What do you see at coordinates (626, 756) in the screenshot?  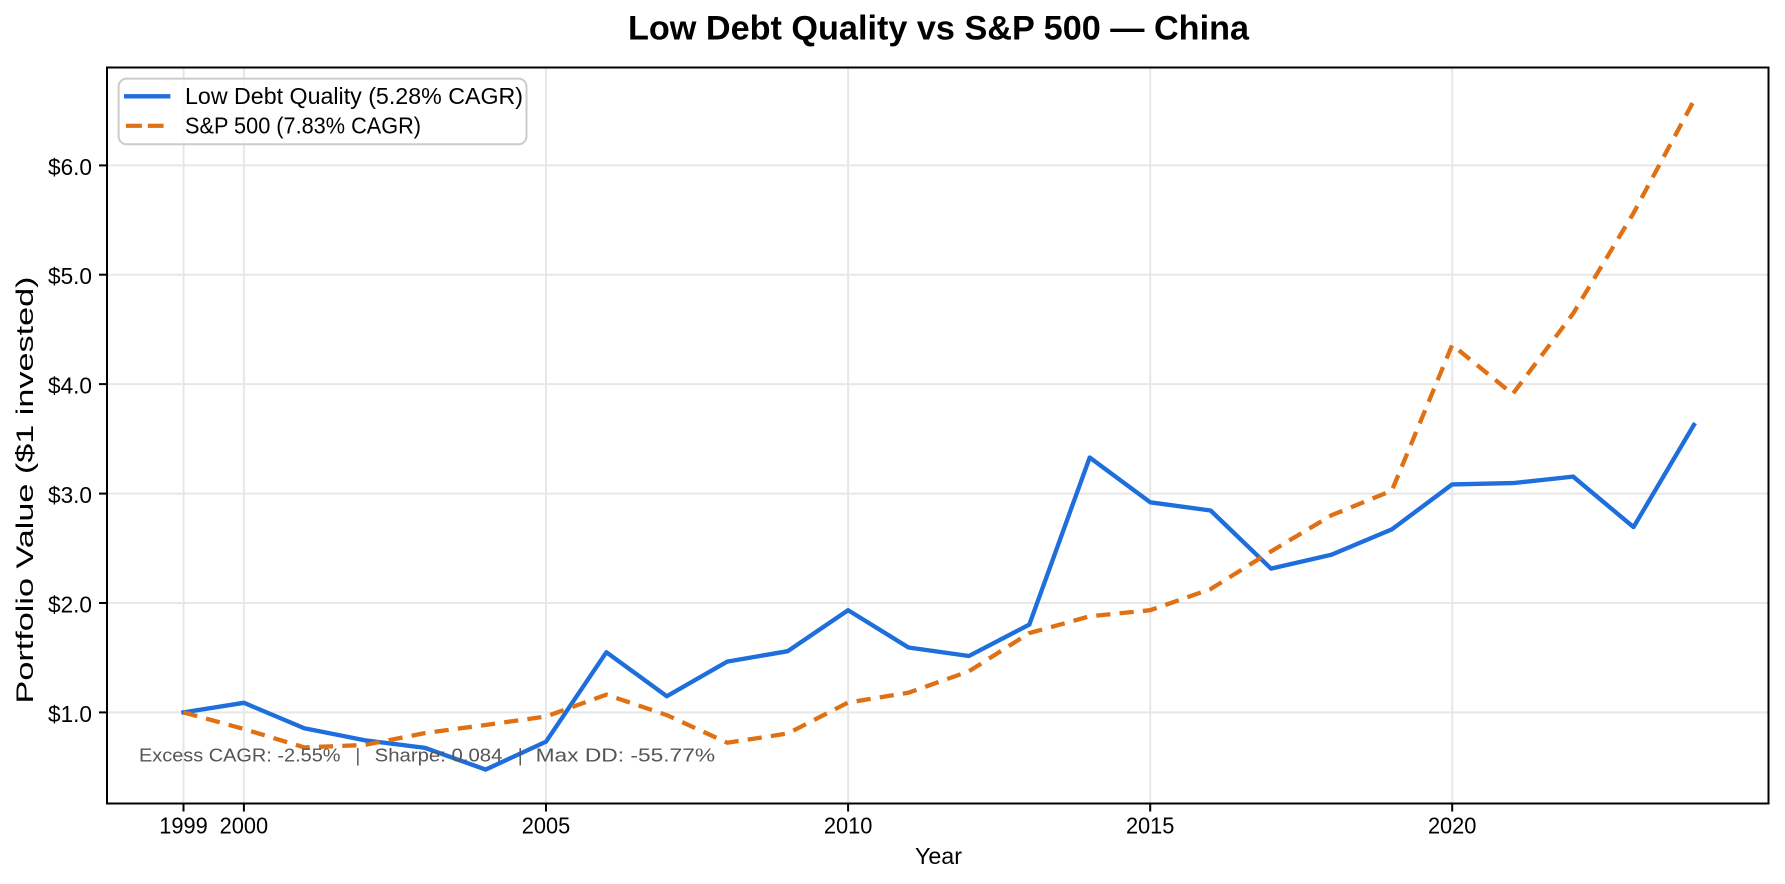 I see `svg-text: Max DD: -55.77%` at bounding box center [626, 756].